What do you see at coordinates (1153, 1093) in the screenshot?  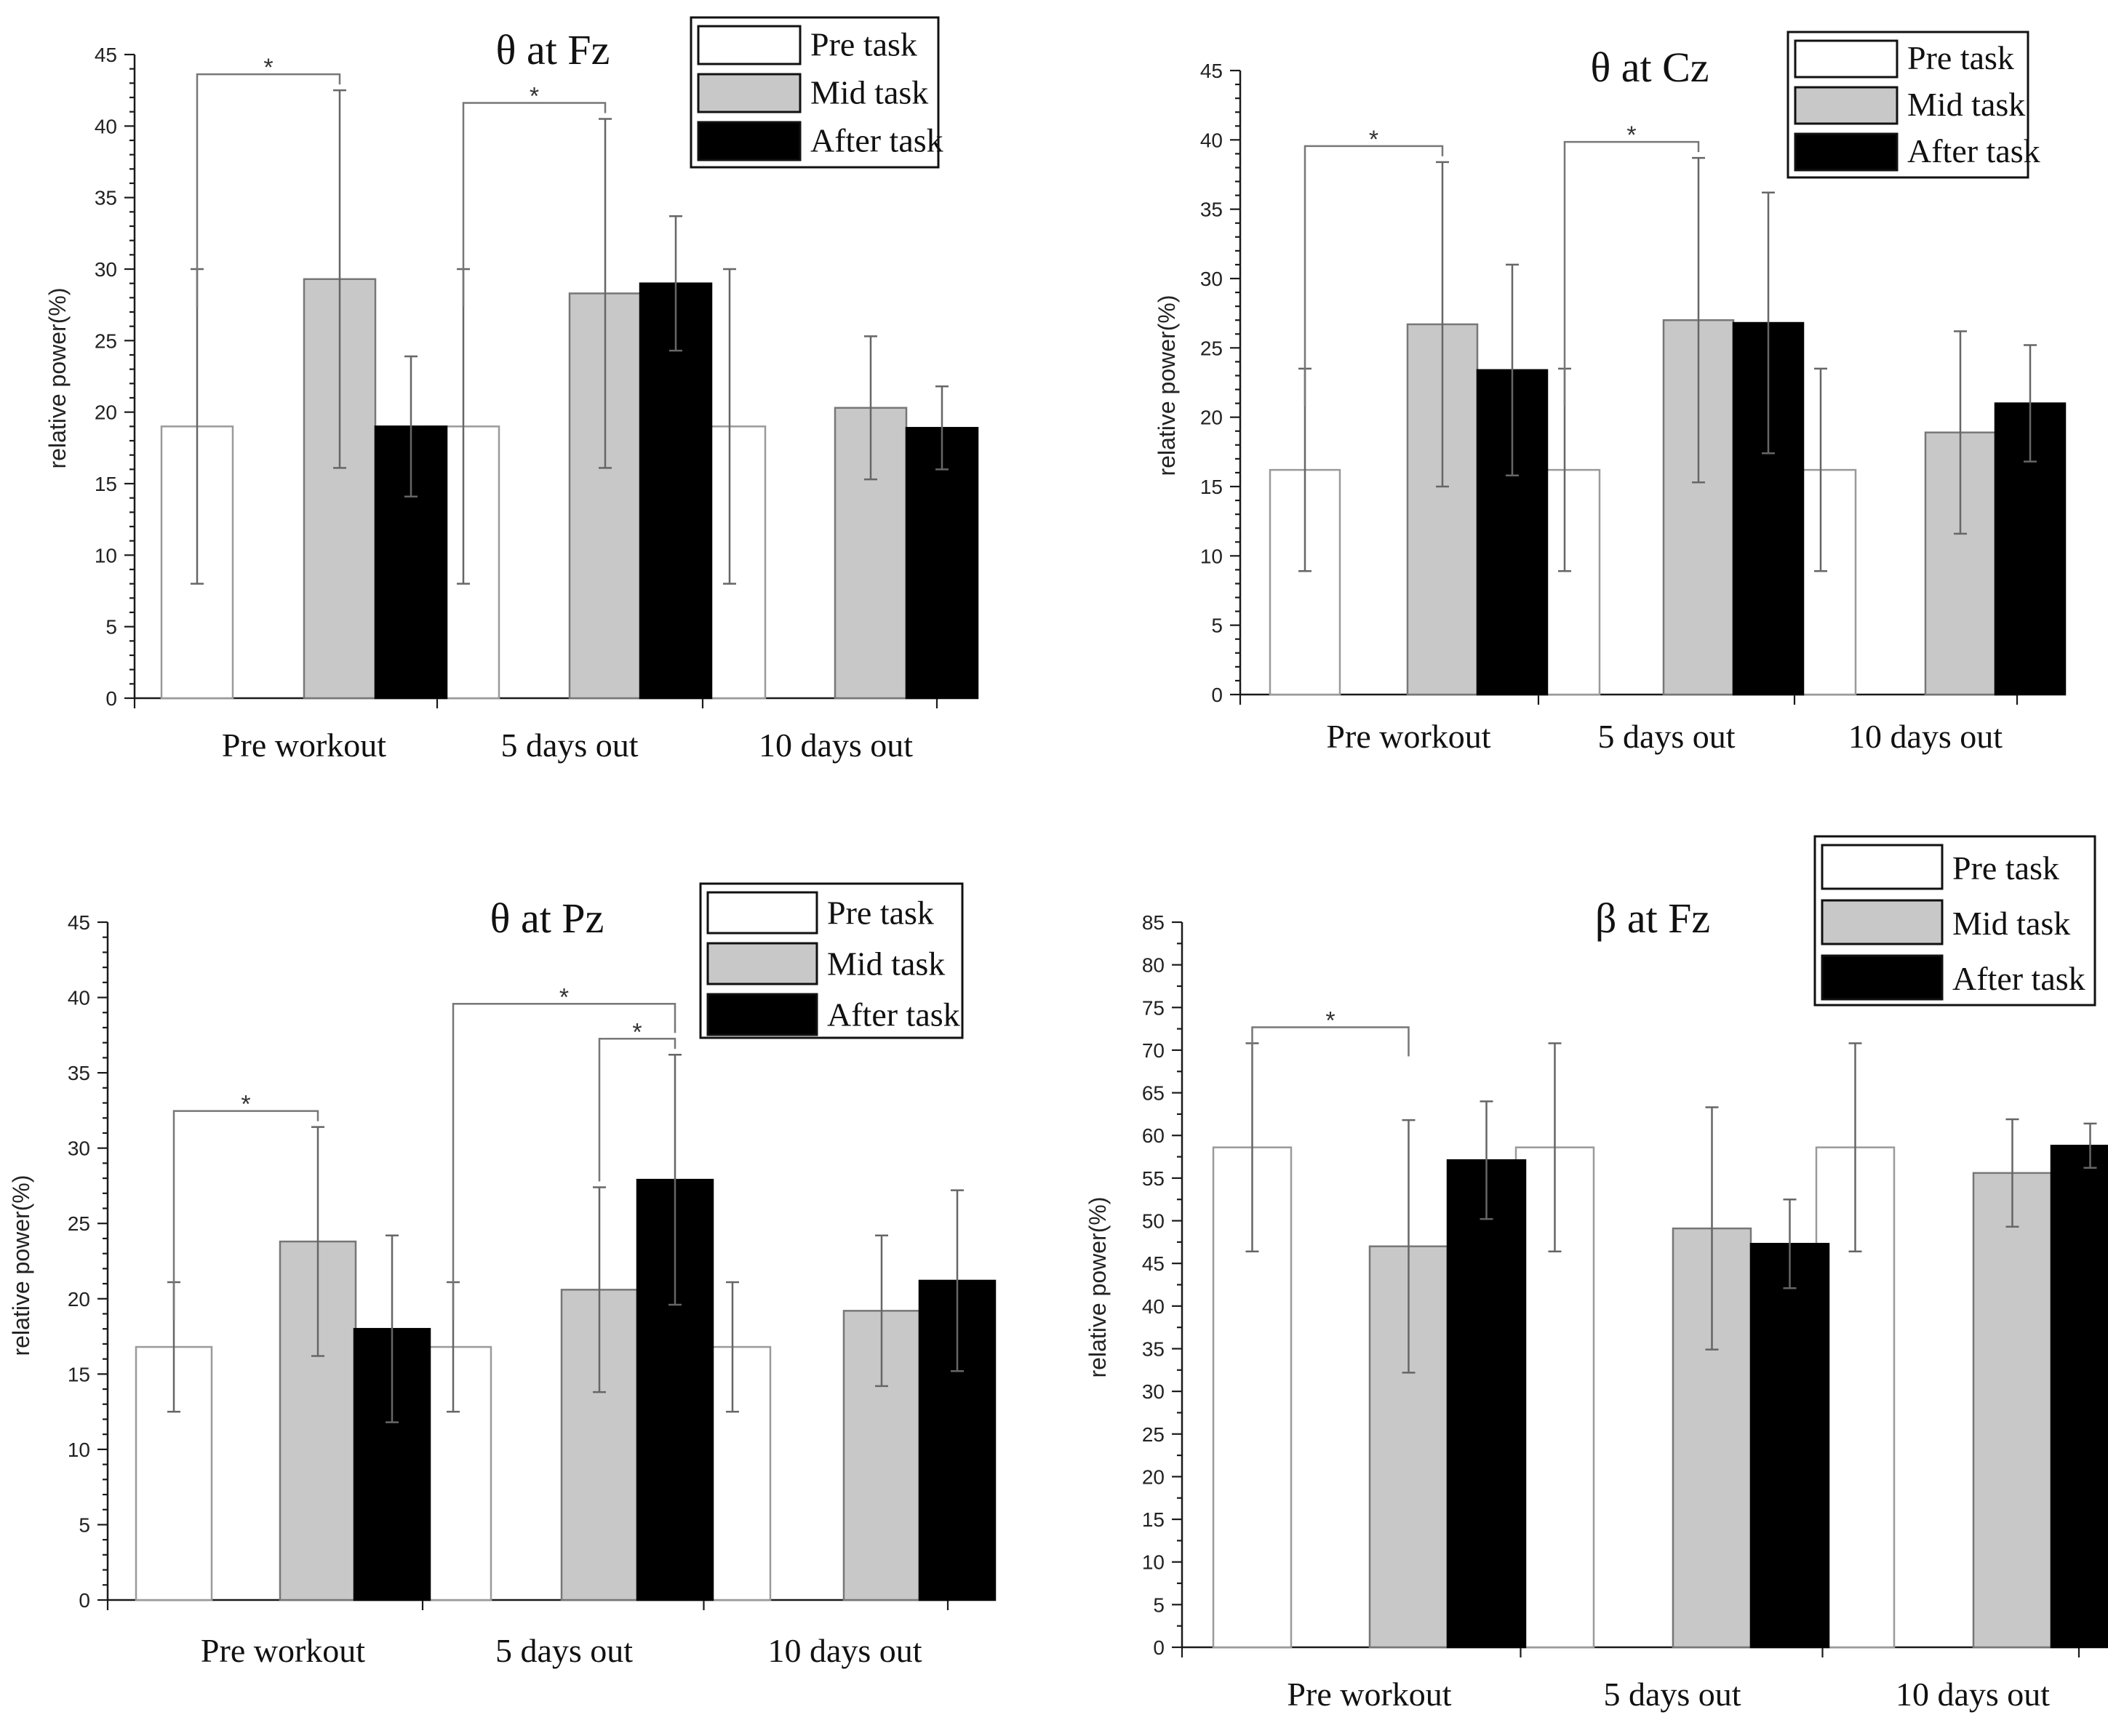 I see `y-tick-label: 65` at bounding box center [1153, 1093].